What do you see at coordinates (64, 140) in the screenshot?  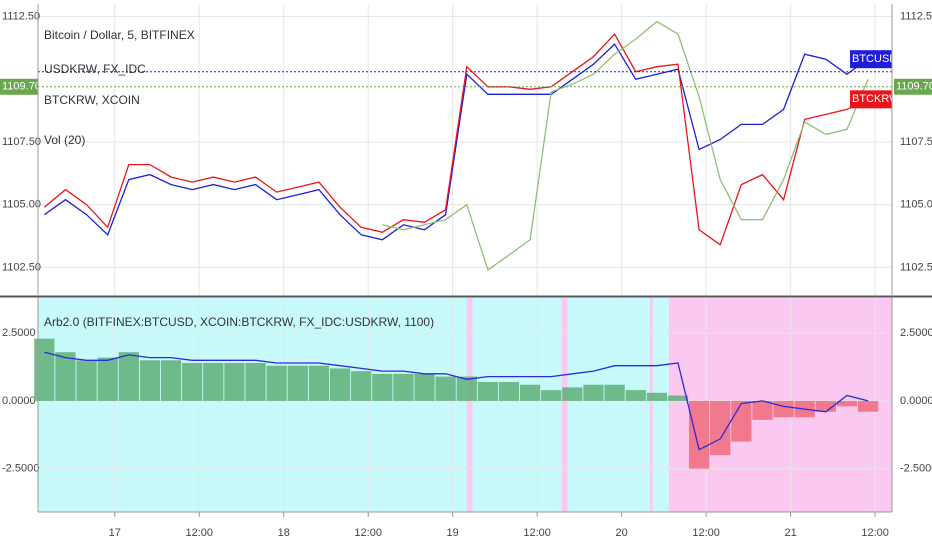 I see `legend-label: Vol (20)` at bounding box center [64, 140].